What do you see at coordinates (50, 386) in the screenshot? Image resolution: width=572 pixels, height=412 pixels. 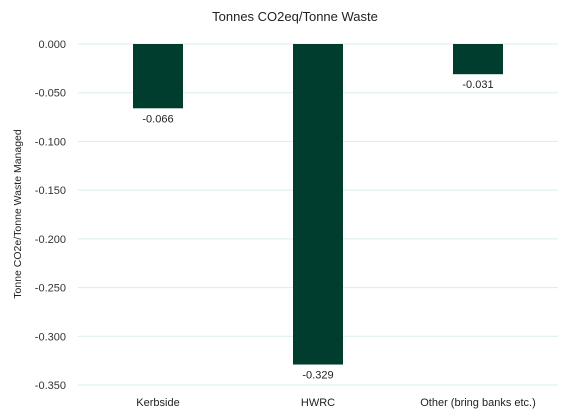 I see `y-tick-label: -0.350` at bounding box center [50, 386].